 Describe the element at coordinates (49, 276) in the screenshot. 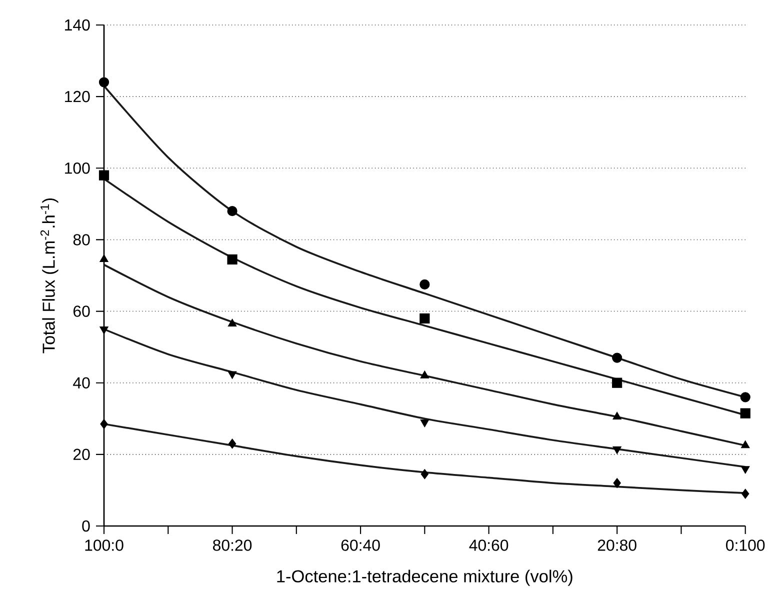

I see `y-axis-title: Total Flux (L.m$^{-2}$.h$^{-1}$)` at that location.